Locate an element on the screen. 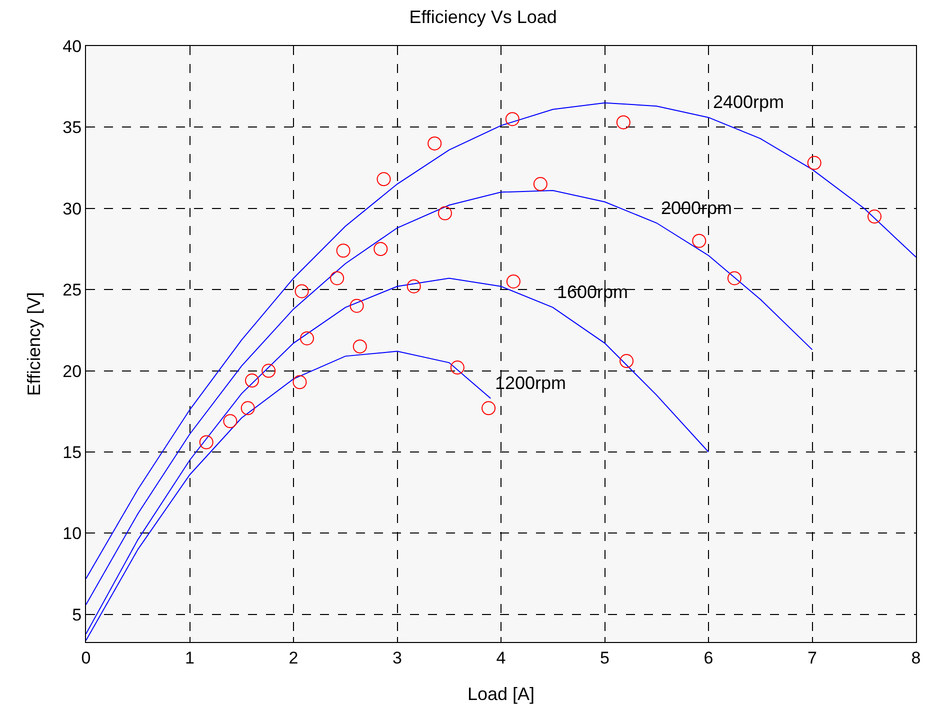 Image resolution: width=929 pixels, height=704 pixels. y-tick-label: 15 is located at coordinates (72, 452).